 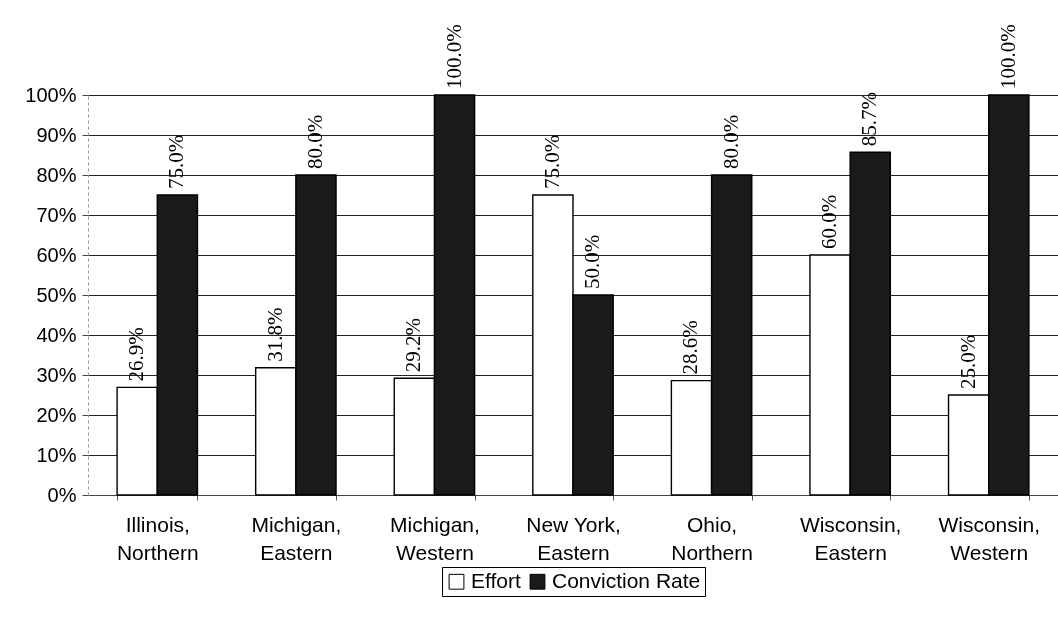 I want to click on y-tick-label: 80%, so click(x=56, y=174).